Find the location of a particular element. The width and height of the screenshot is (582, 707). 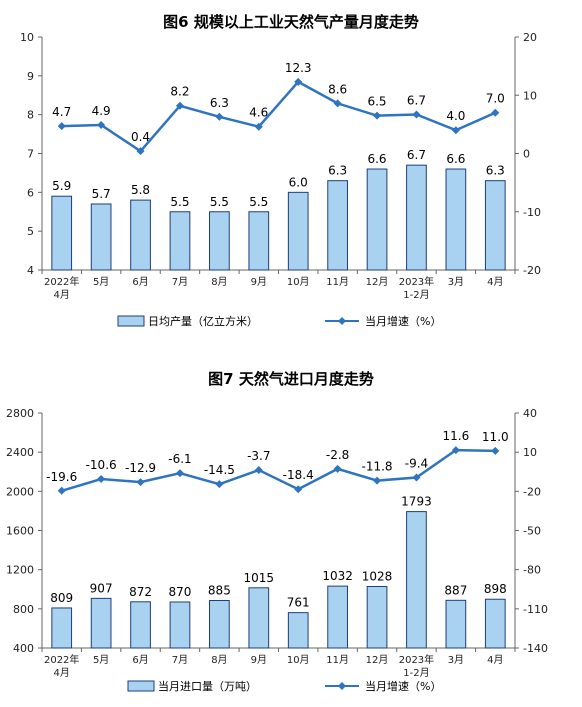

x-tick-label-line: 6月 is located at coordinates (140, 660).